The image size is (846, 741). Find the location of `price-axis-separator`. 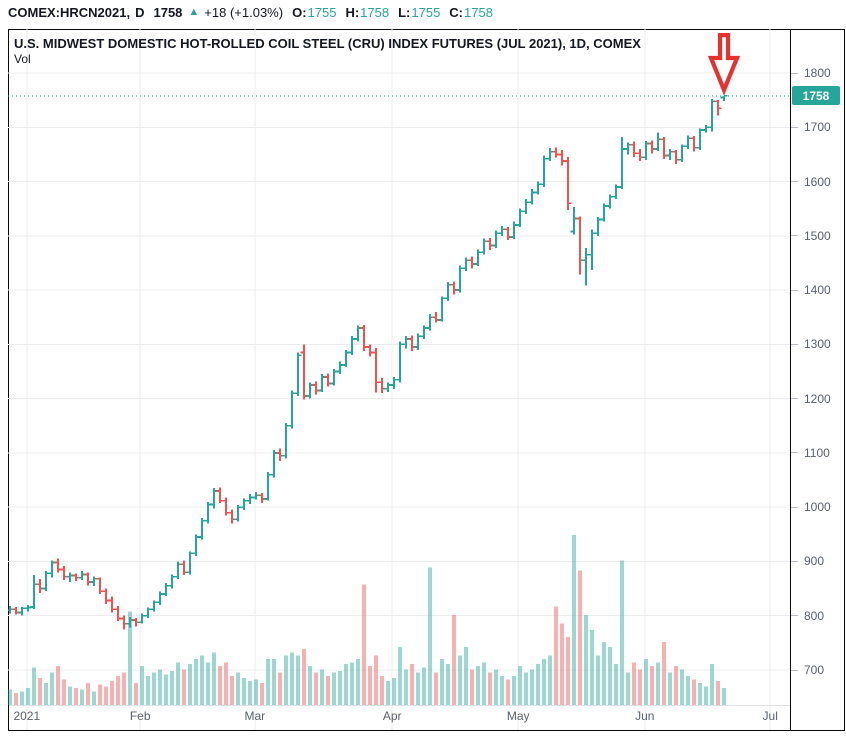

price-axis-separator is located at coordinates (790, 380).